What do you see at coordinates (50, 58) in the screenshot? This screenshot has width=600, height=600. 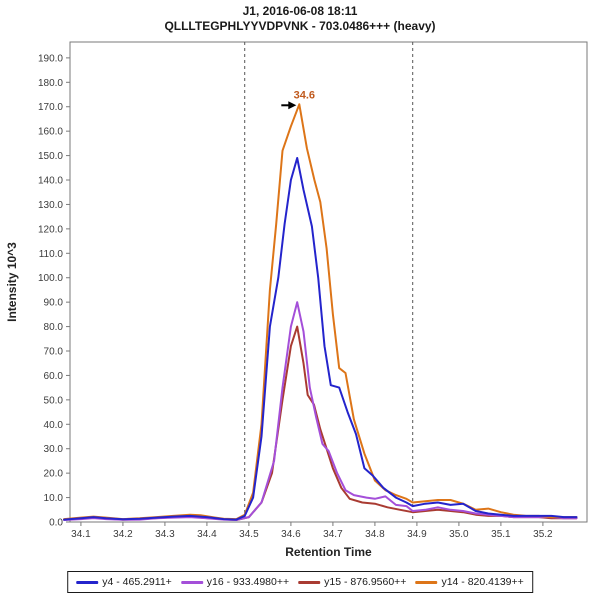 I see `svg-text: 190.0` at bounding box center [50, 58].